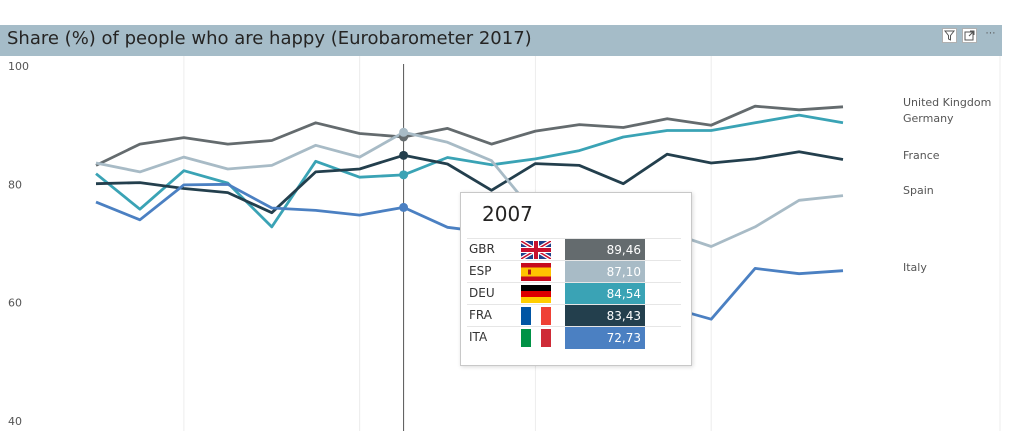 The width and height of the screenshot is (1024, 431). I want to click on tooltip-row-deu: DEU 84,54, so click(574, 293).